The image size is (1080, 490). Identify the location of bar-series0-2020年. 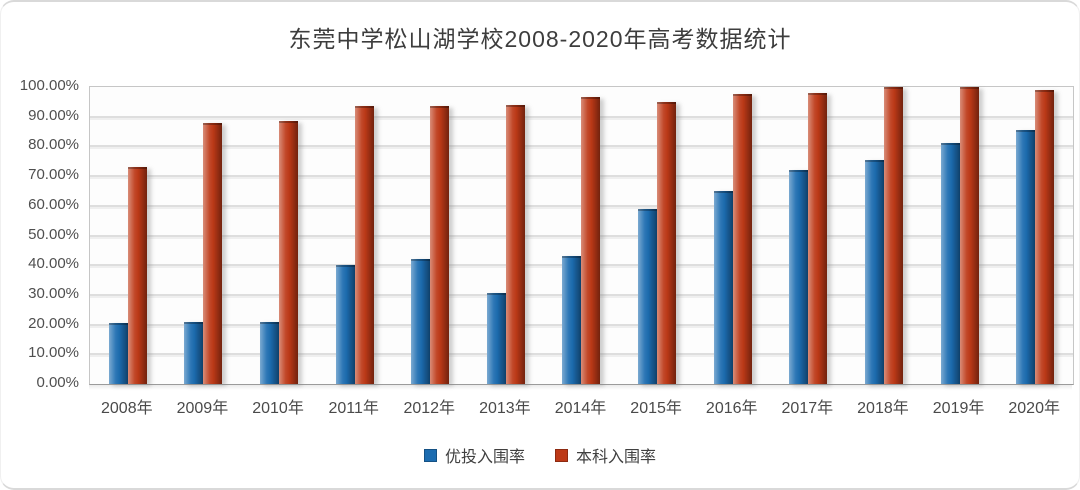
(1026, 257).